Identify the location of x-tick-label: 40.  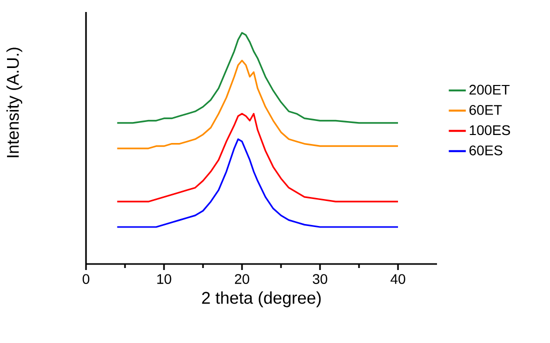
(398, 279).